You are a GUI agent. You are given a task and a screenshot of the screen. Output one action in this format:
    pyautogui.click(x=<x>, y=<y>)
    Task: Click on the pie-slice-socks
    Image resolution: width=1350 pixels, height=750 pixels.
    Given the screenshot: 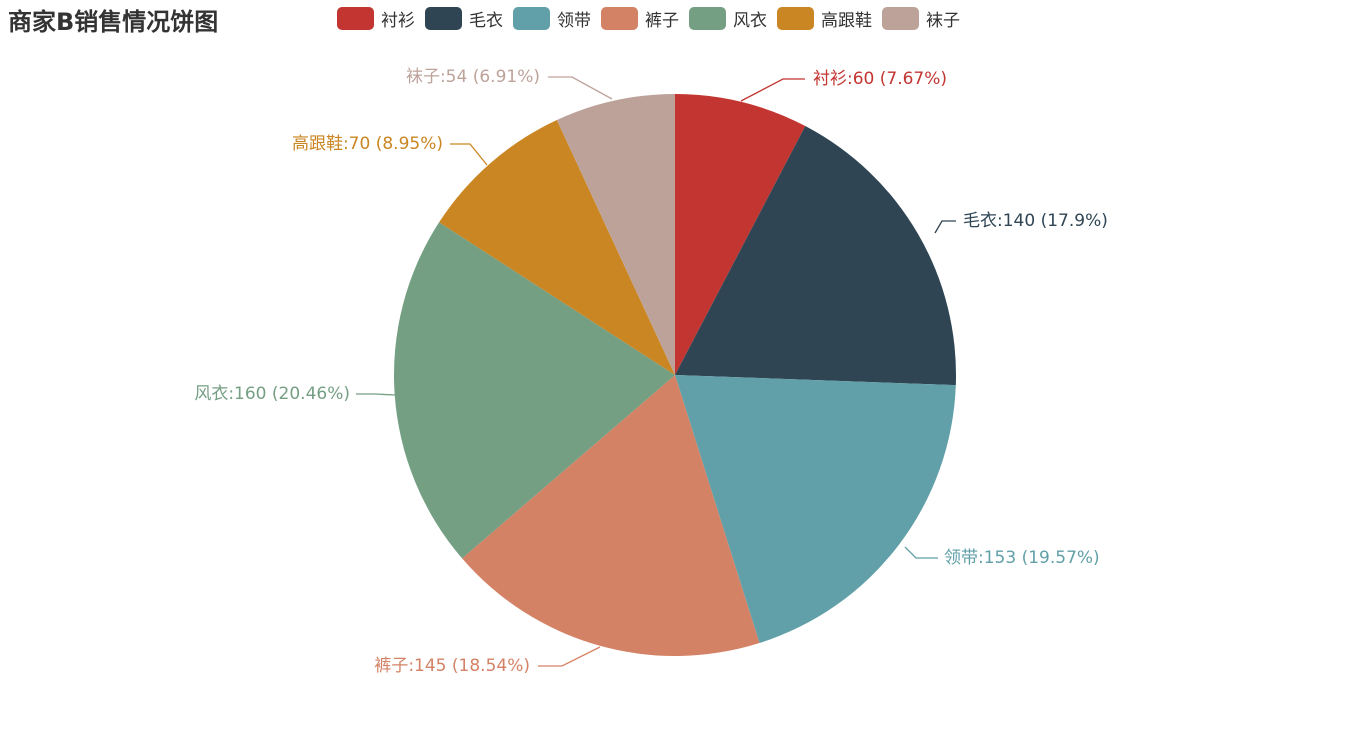 What is the action you would take?
    pyautogui.click(x=615, y=234)
    